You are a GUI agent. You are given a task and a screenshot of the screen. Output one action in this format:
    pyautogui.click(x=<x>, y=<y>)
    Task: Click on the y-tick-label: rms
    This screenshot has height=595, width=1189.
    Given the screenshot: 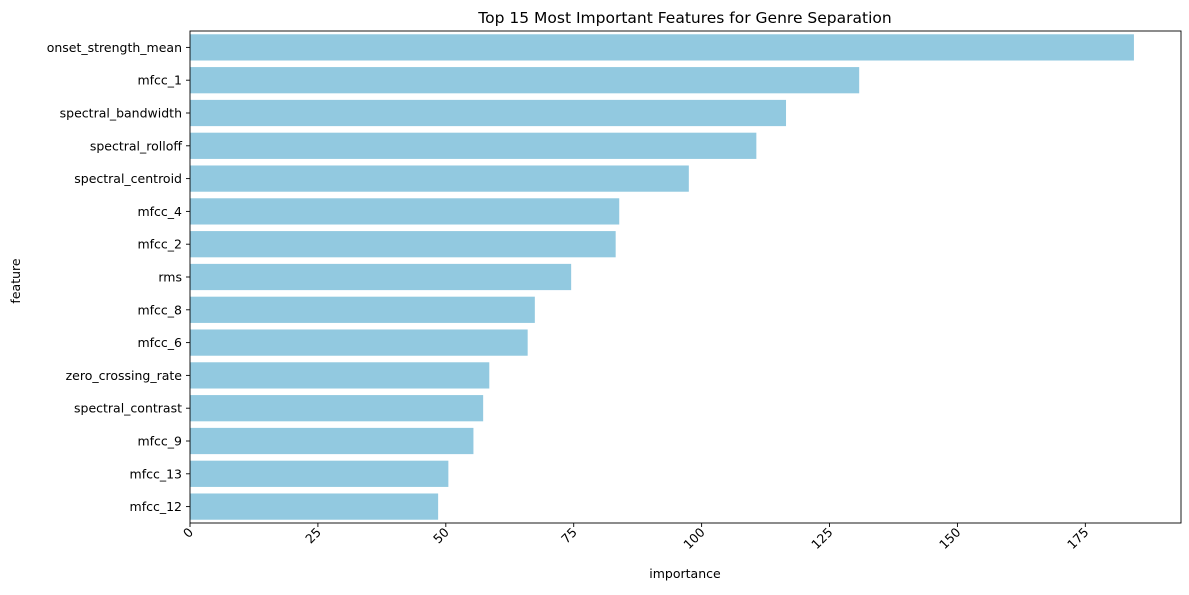 What is the action you would take?
    pyautogui.click(x=170, y=277)
    